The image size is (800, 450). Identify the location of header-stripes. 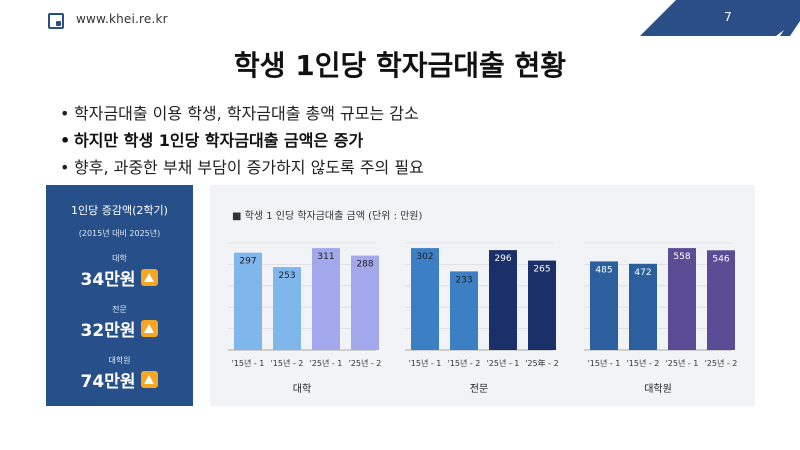
(720, 18).